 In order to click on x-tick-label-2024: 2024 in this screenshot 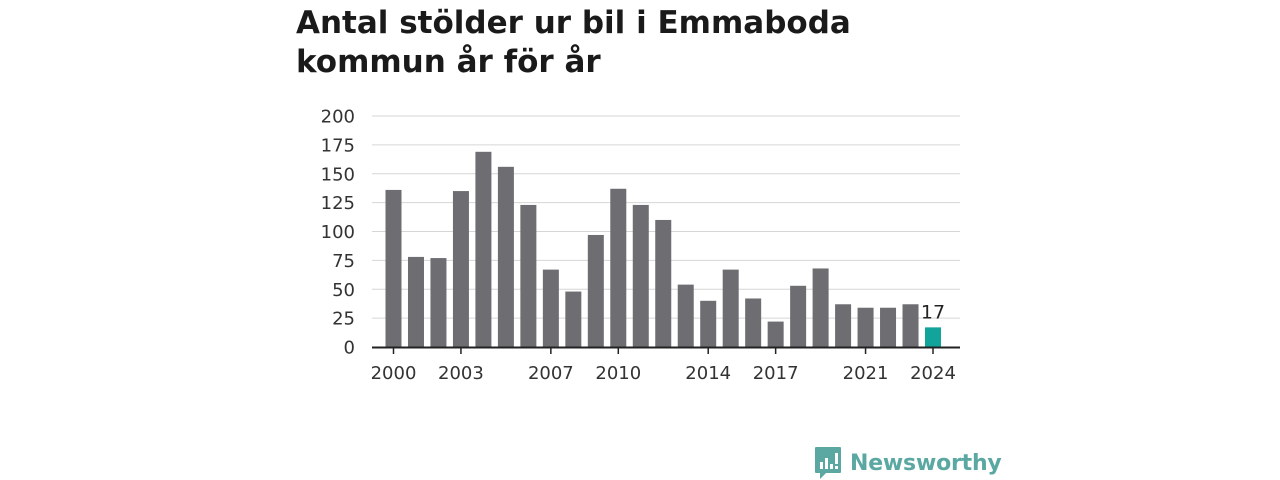, I will do `click(933, 373)`.